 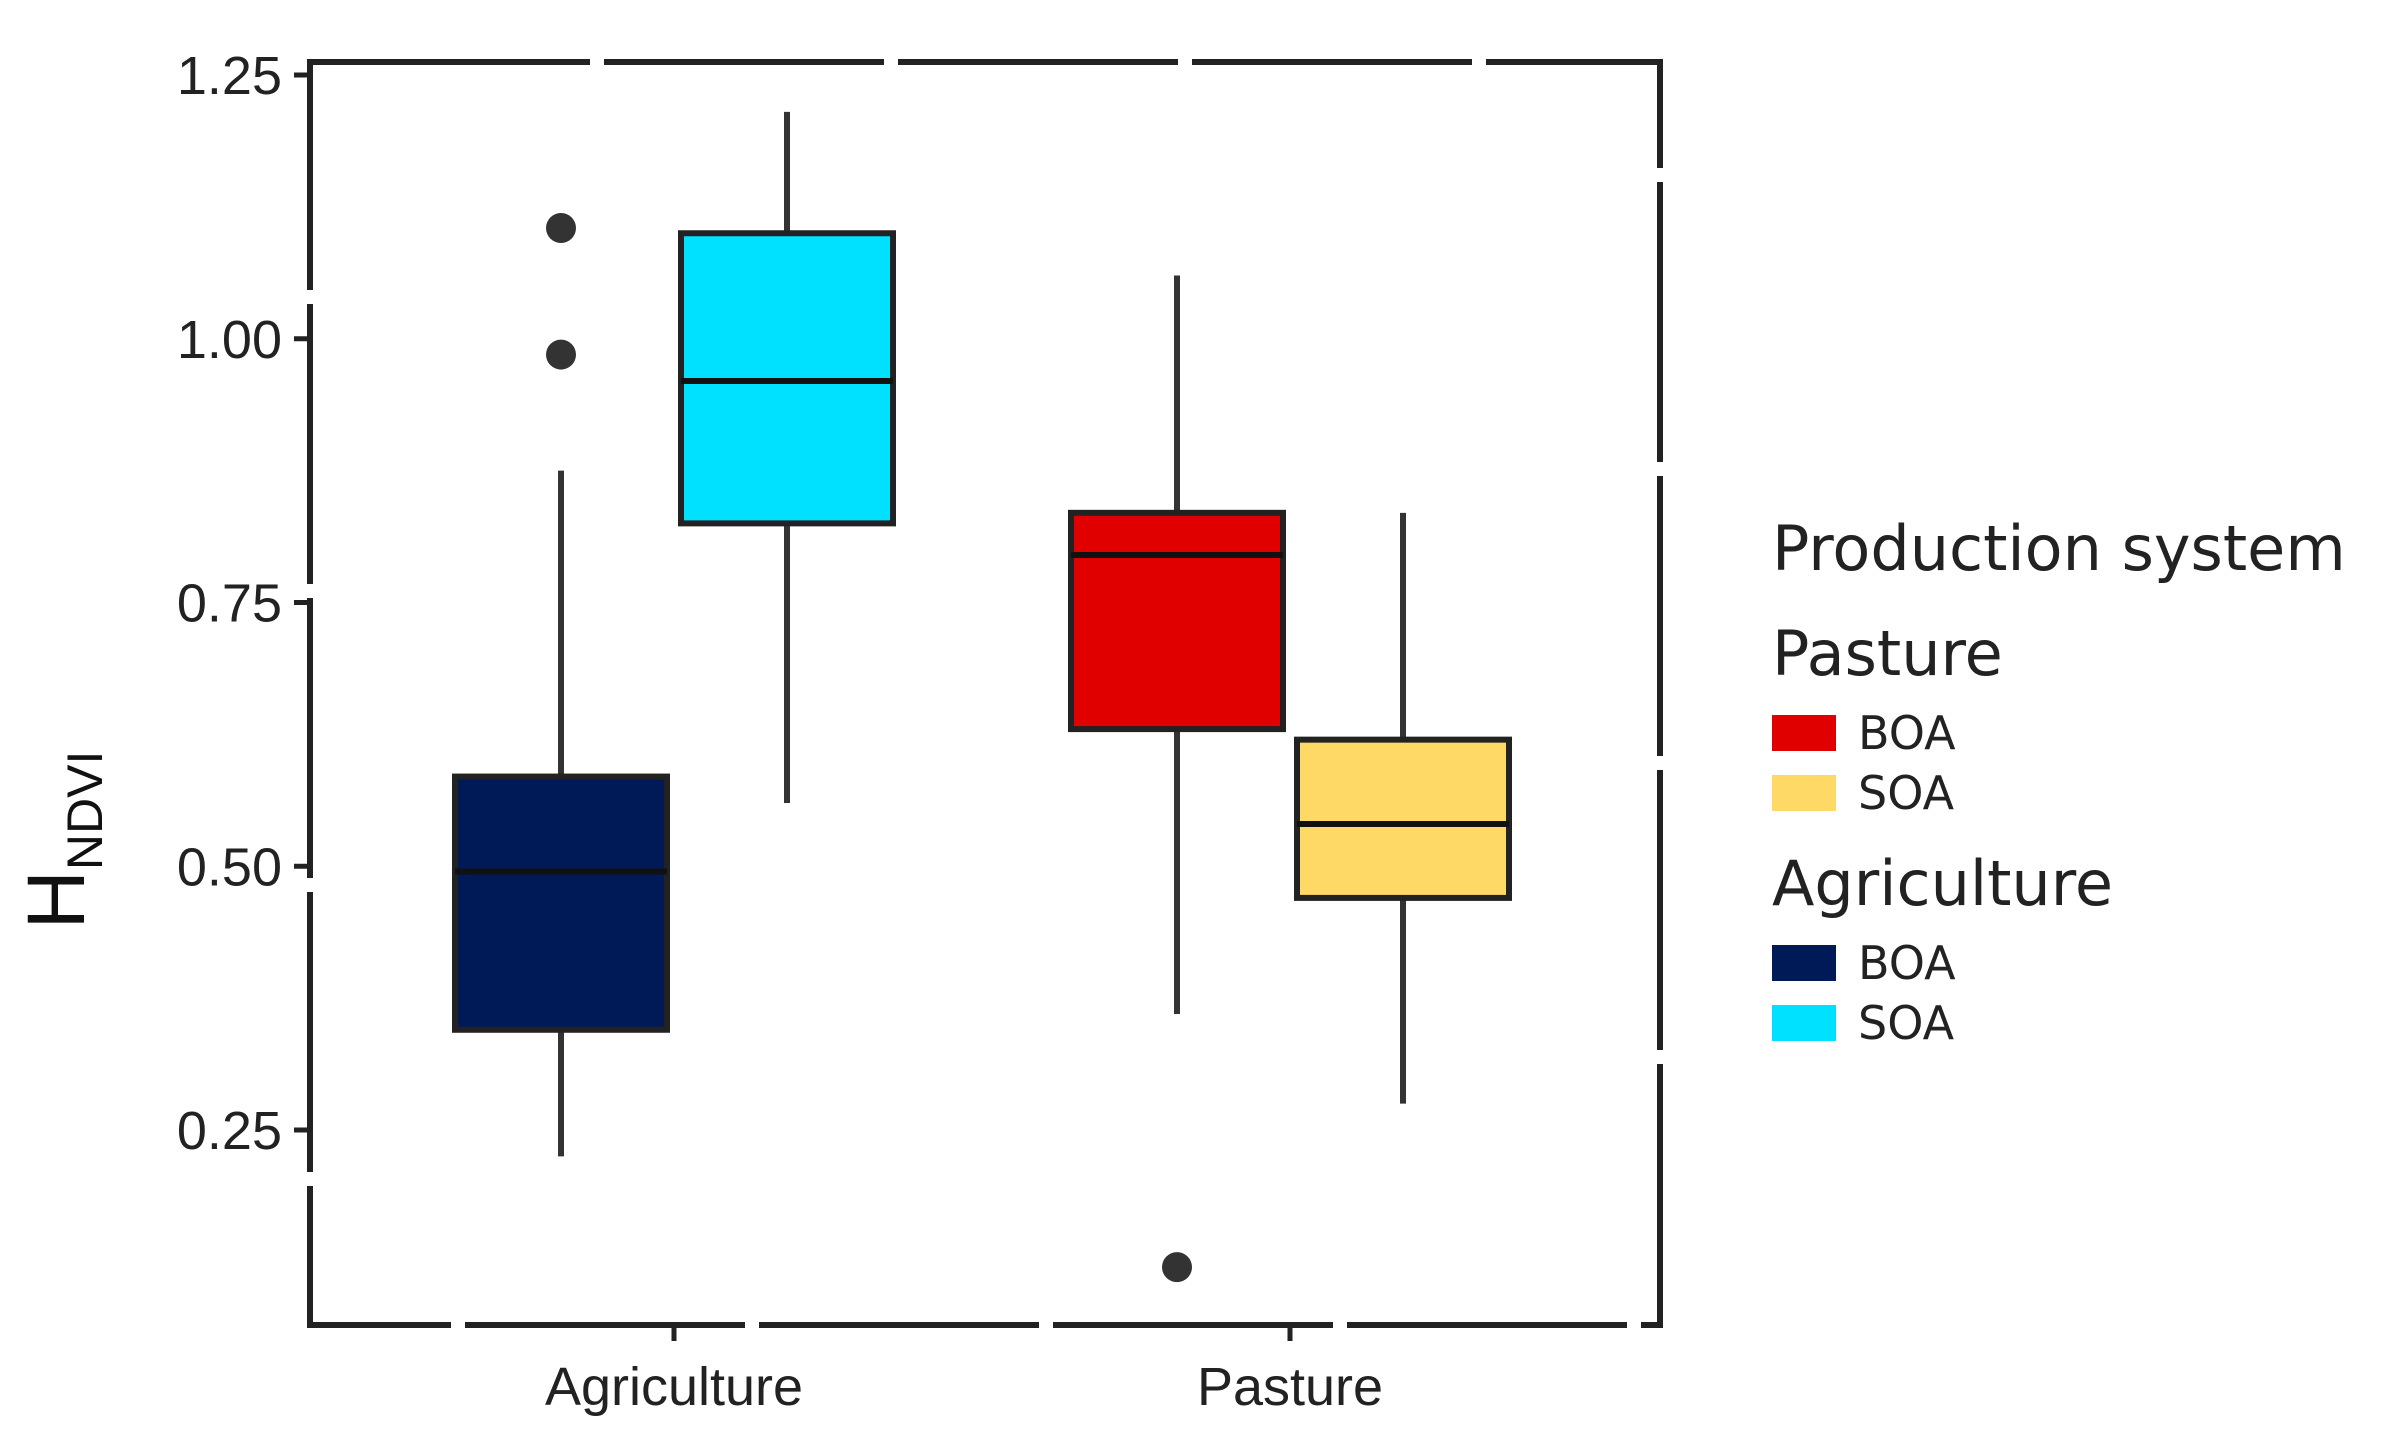 I want to click on box-agriculture-soa, so click(x=787, y=457).